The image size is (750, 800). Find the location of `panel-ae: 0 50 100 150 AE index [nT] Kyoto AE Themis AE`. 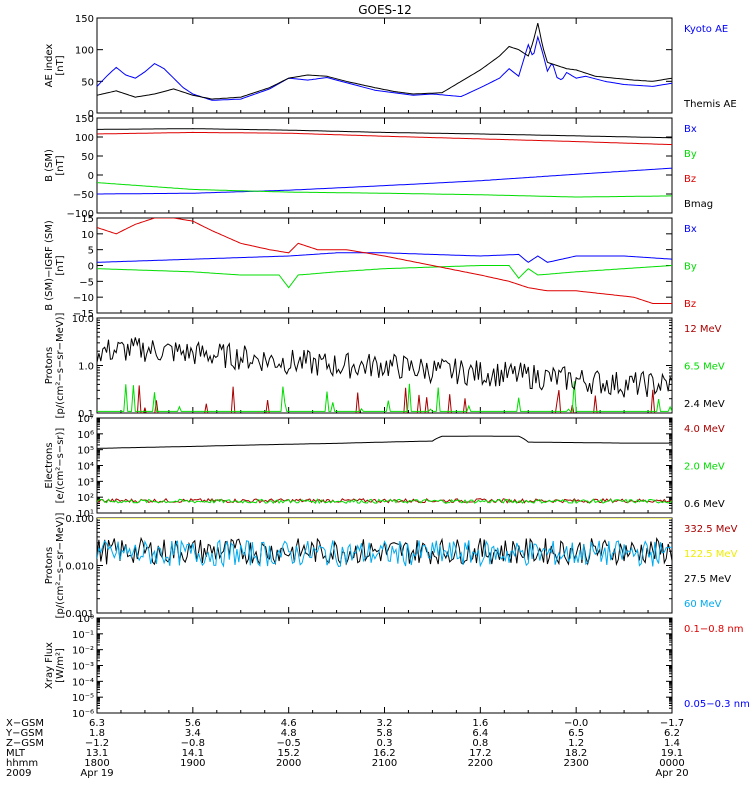

panel-ae: 0 50 100 150 AE index [nT] Kyoto AE Themis AE is located at coordinates (390, 67).